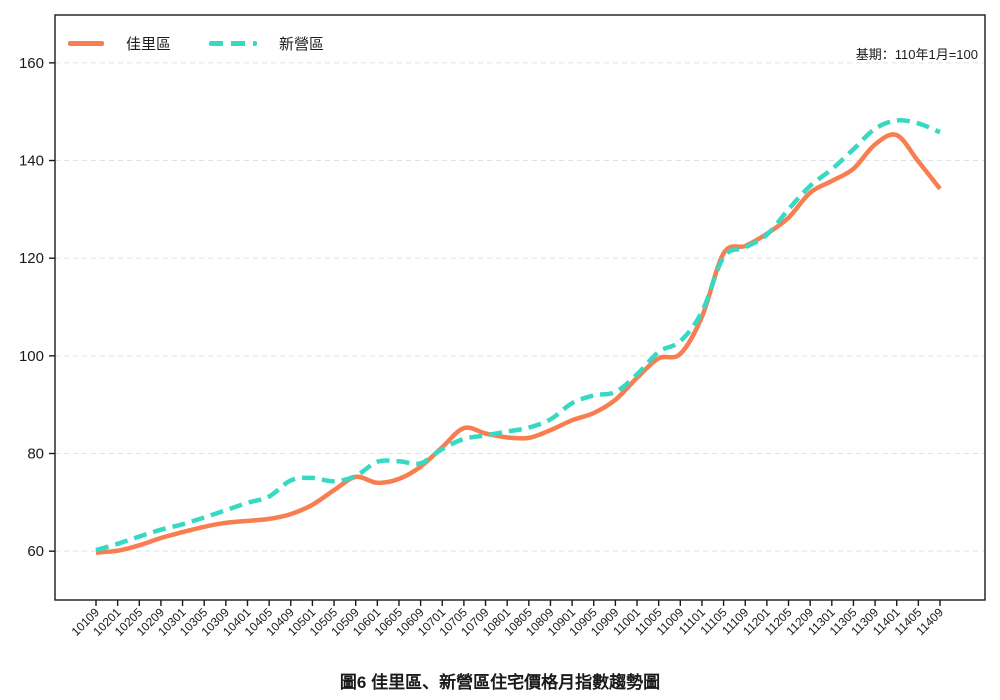 Image resolution: width=1000 pixels, height=700 pixels. What do you see at coordinates (31, 258) in the screenshot?
I see `y-tick-label: 120` at bounding box center [31, 258].